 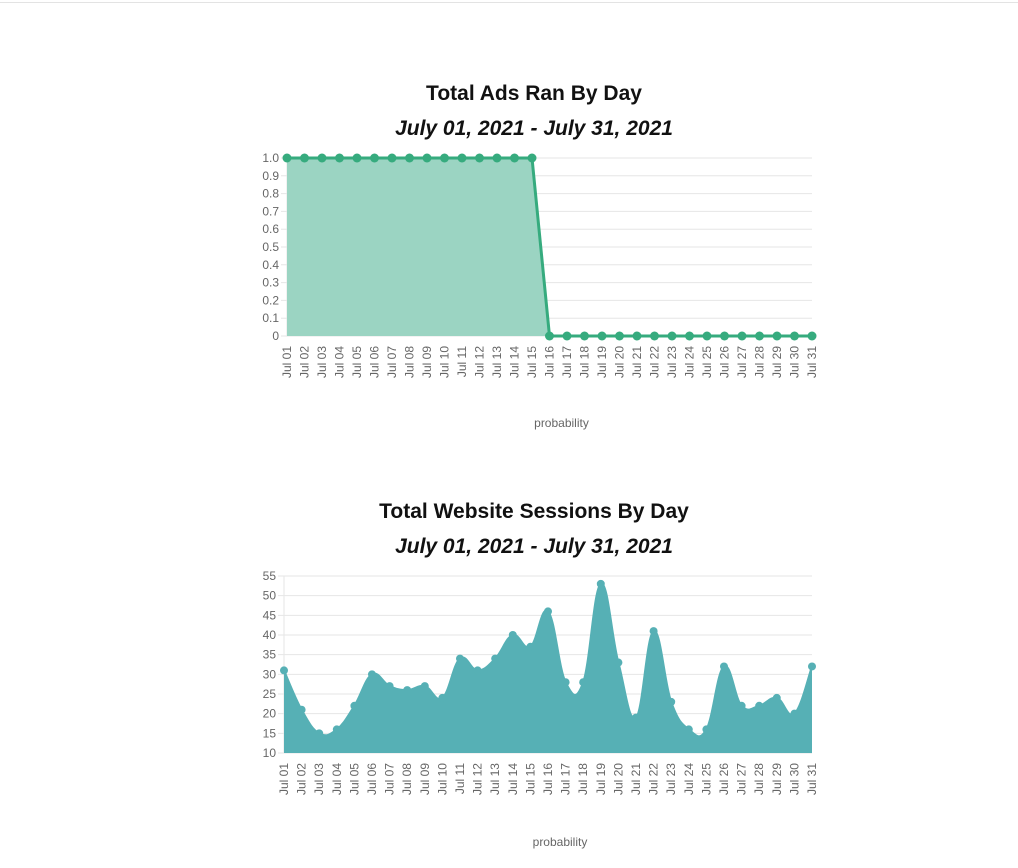 What do you see at coordinates (534, 511) in the screenshot?
I see `sessions-chart-title: Total Website Sessions By Day` at bounding box center [534, 511].